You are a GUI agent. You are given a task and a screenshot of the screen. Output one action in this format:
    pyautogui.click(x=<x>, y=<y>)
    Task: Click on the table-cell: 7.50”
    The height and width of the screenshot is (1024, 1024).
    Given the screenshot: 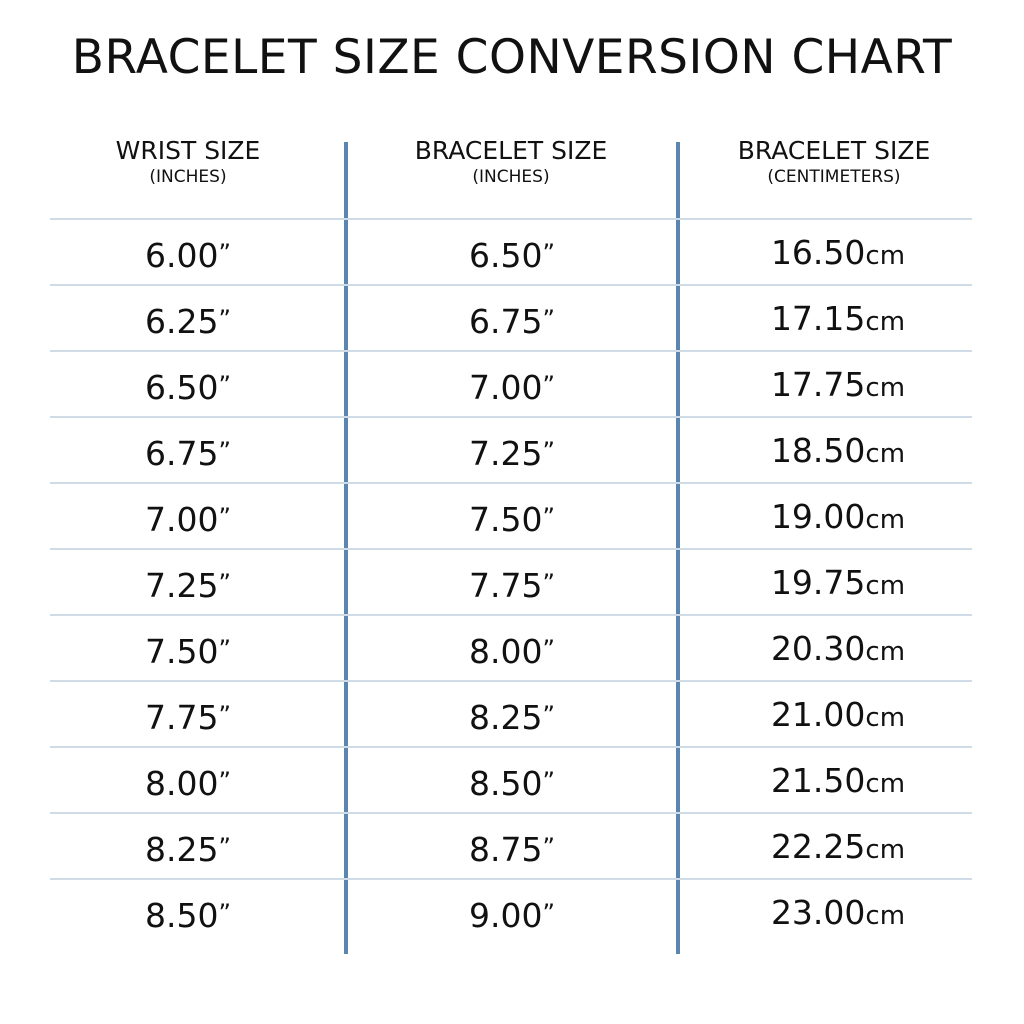 What is the action you would take?
    pyautogui.click(x=188, y=649)
    